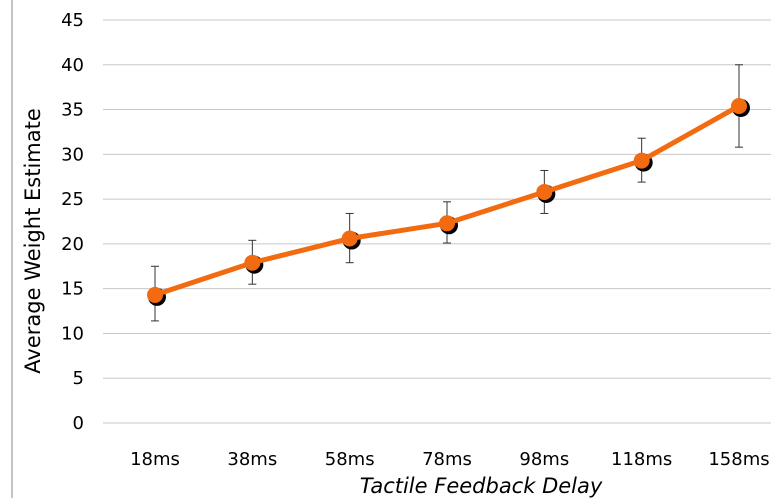 The height and width of the screenshot is (498, 774). I want to click on y-tick-label: 40, so click(72, 65).